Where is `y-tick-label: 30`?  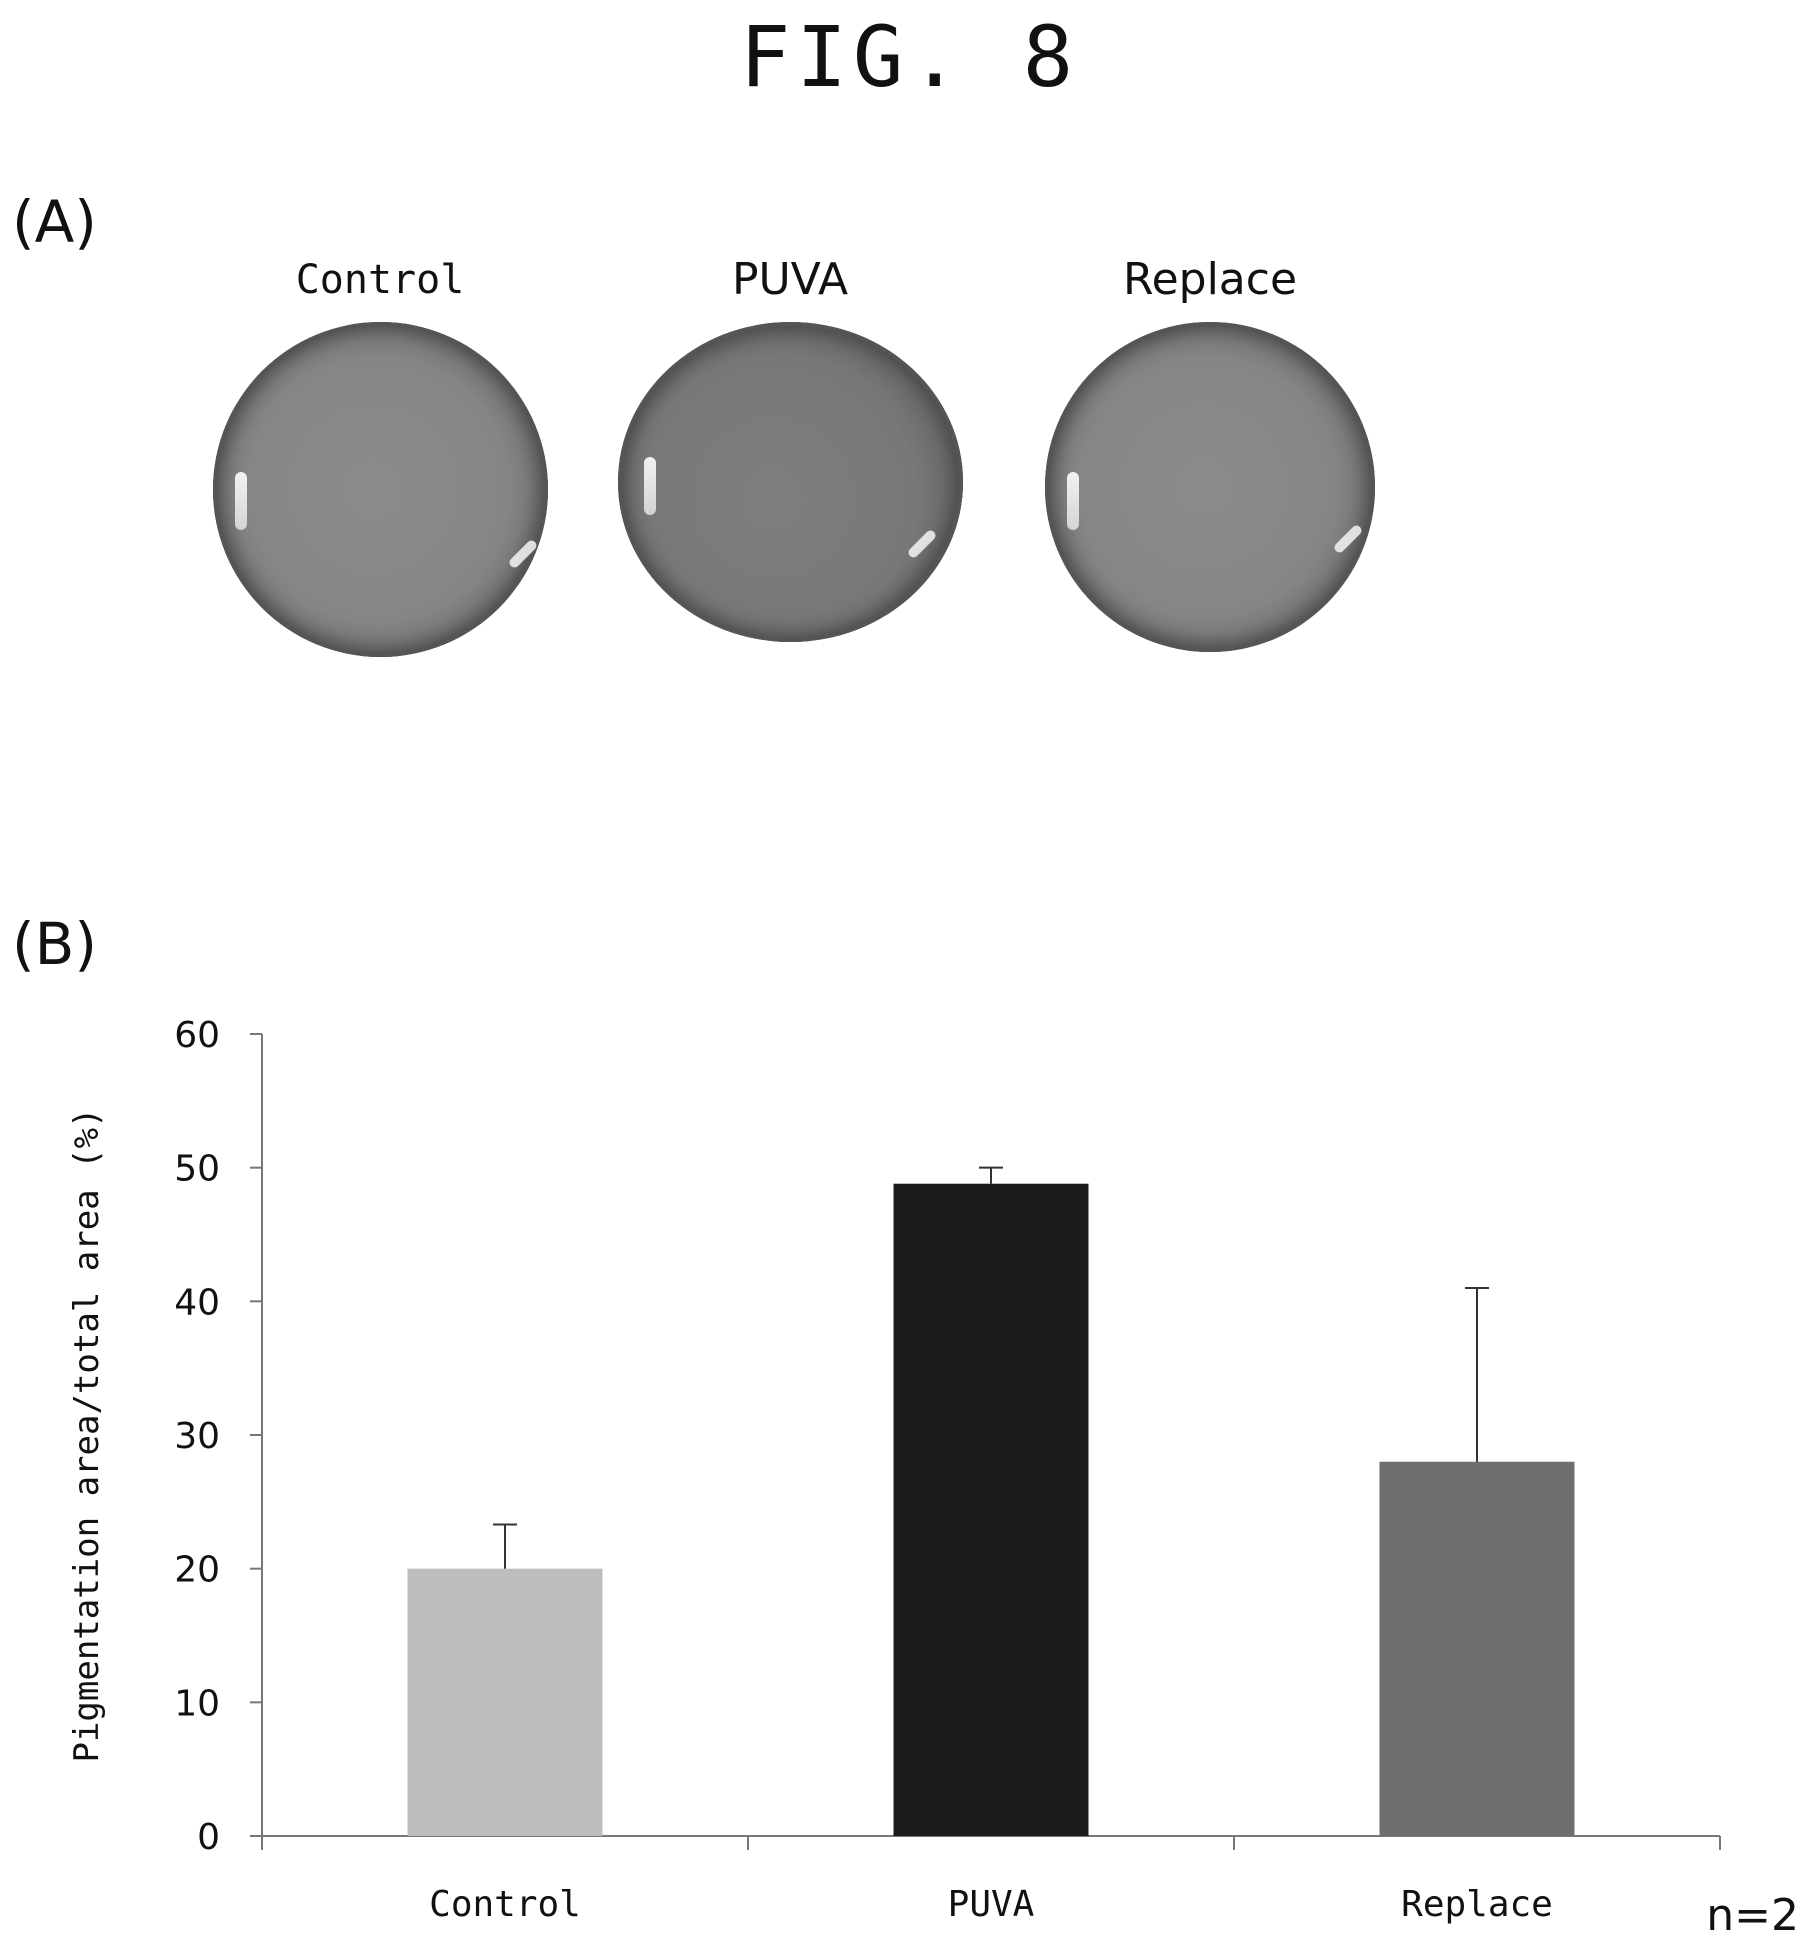 y-tick-label: 30 is located at coordinates (197, 1436).